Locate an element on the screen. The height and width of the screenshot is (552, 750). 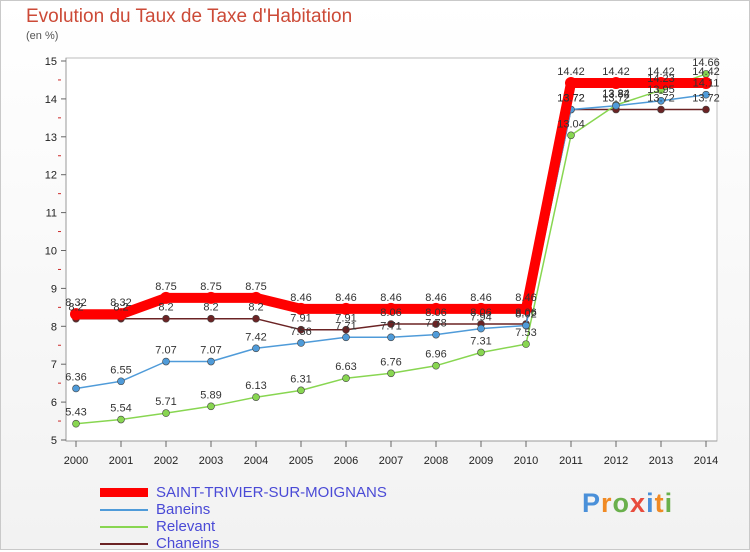
x-tick-label: 2014 is located at coordinates (706, 461).